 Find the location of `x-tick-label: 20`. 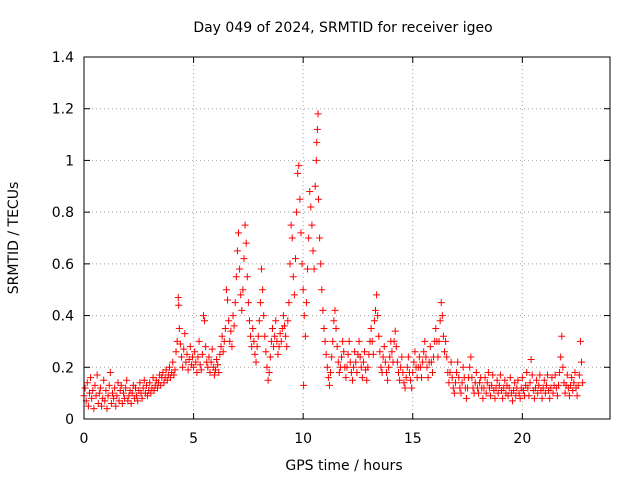

x-tick-label: 20 is located at coordinates (522, 439).